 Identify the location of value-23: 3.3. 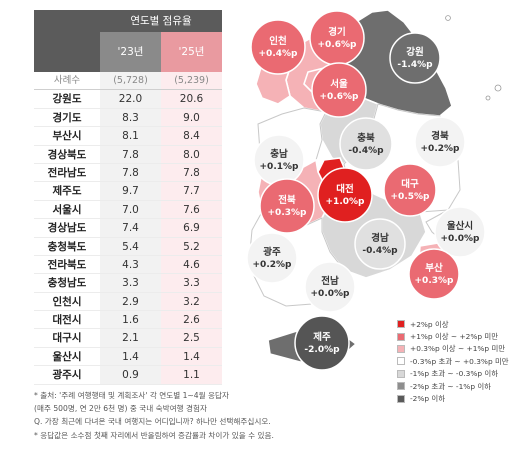
(130, 283).